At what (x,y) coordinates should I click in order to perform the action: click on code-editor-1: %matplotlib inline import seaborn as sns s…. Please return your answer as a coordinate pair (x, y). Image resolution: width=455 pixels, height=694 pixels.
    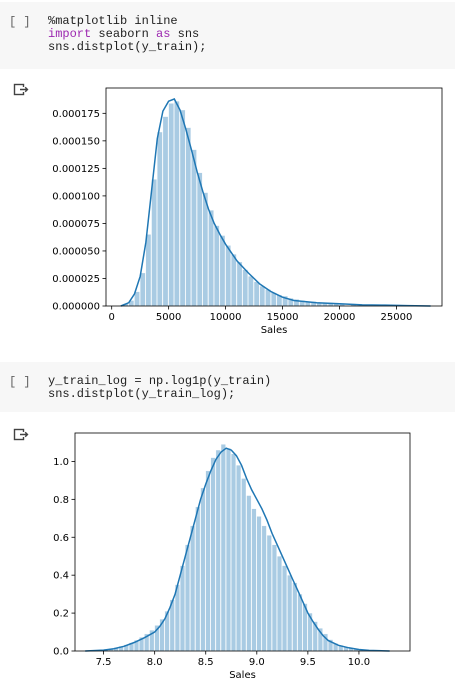
    Looking at the image, I should click on (127, 34).